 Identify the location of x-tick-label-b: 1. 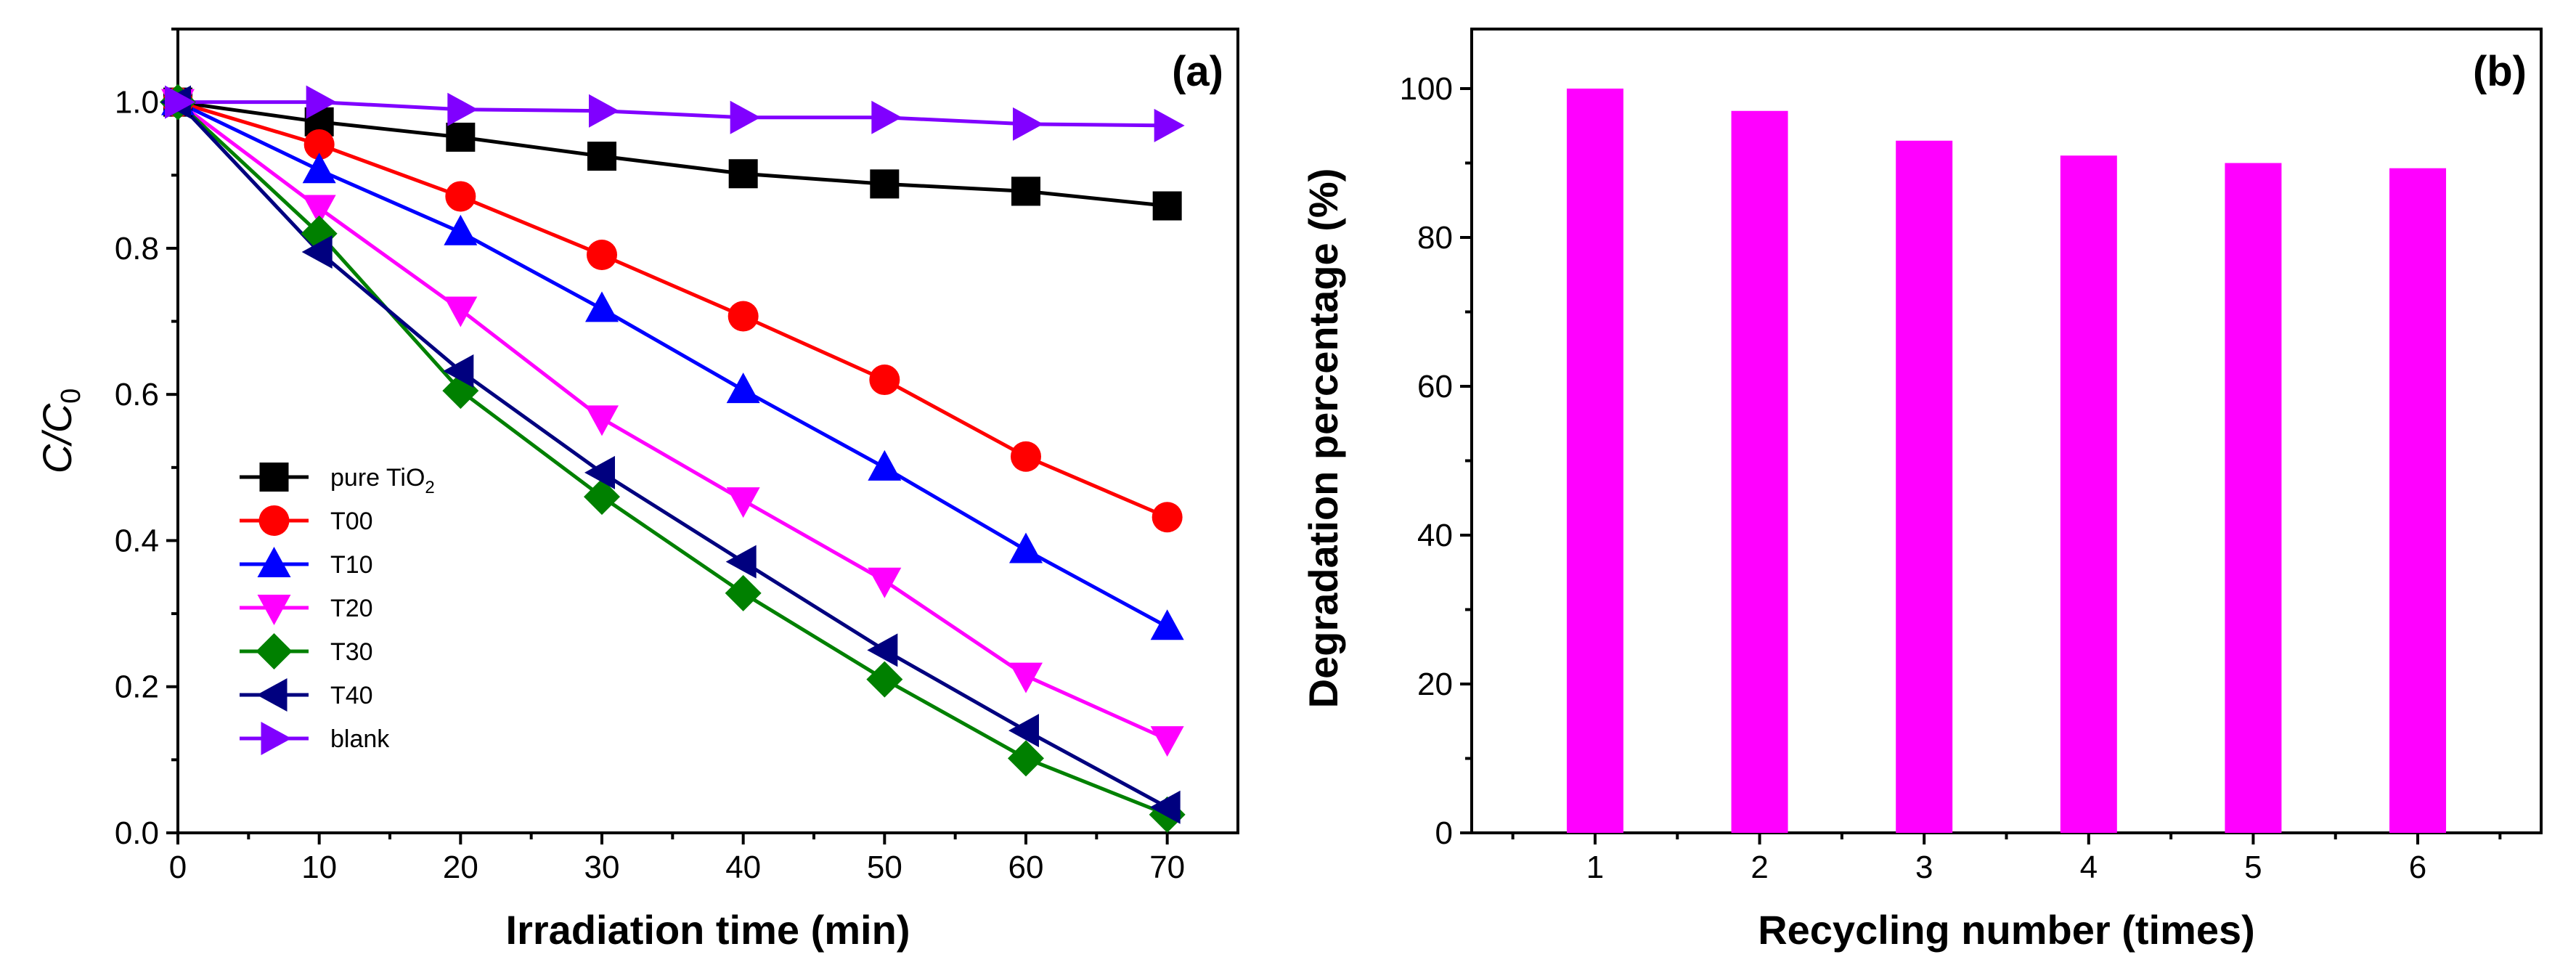
(1595, 867).